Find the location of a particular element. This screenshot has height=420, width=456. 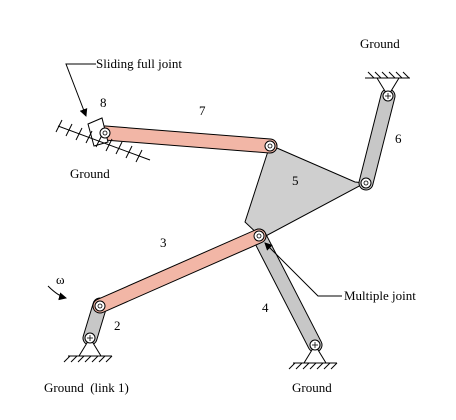

pin-joint-d is located at coordinates (105, 133).